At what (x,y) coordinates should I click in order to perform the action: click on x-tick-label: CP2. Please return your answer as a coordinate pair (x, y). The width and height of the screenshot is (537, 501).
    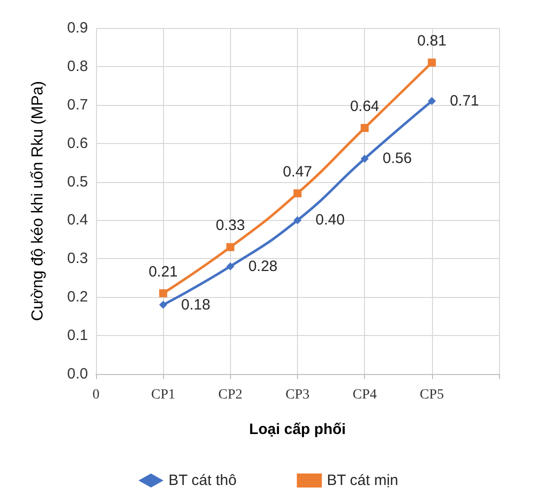
    Looking at the image, I should click on (230, 395).